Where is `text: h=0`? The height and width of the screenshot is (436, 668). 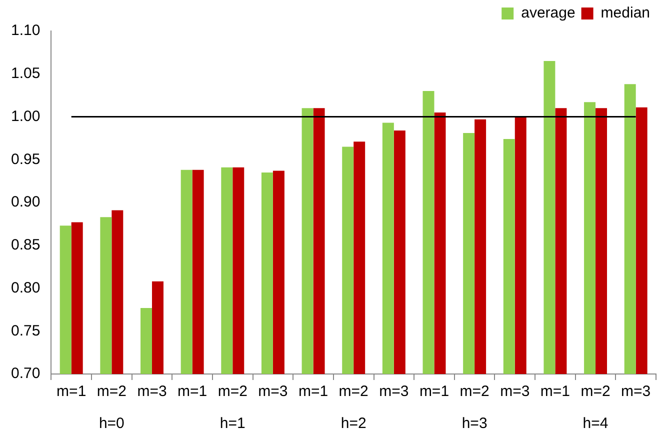
text: h=0 is located at coordinates (111, 423).